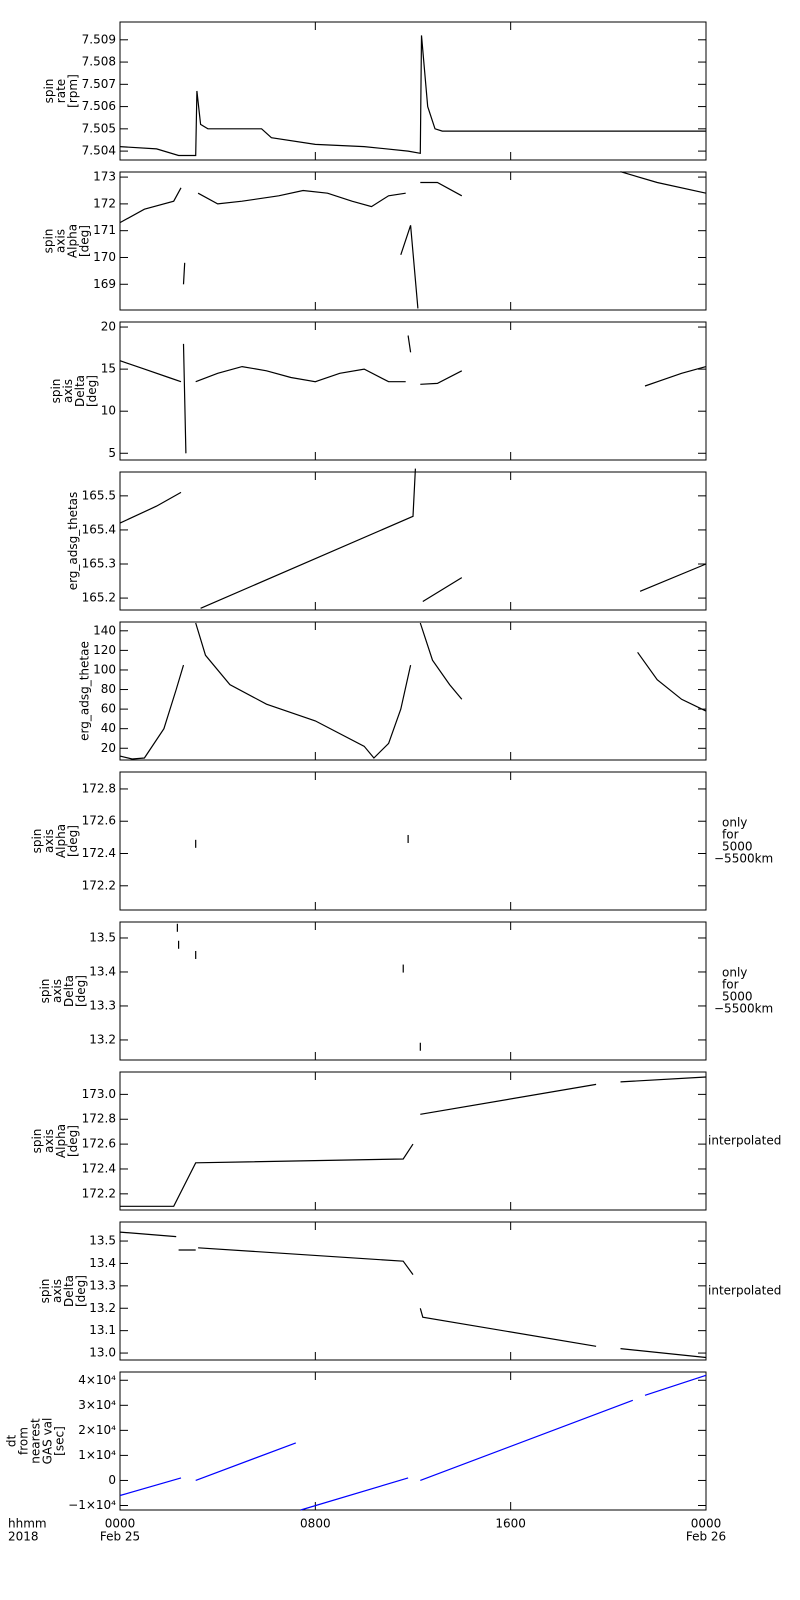 This screenshot has width=800, height=1600. I want to click on y-axis-label: from, so click(24, 1441).